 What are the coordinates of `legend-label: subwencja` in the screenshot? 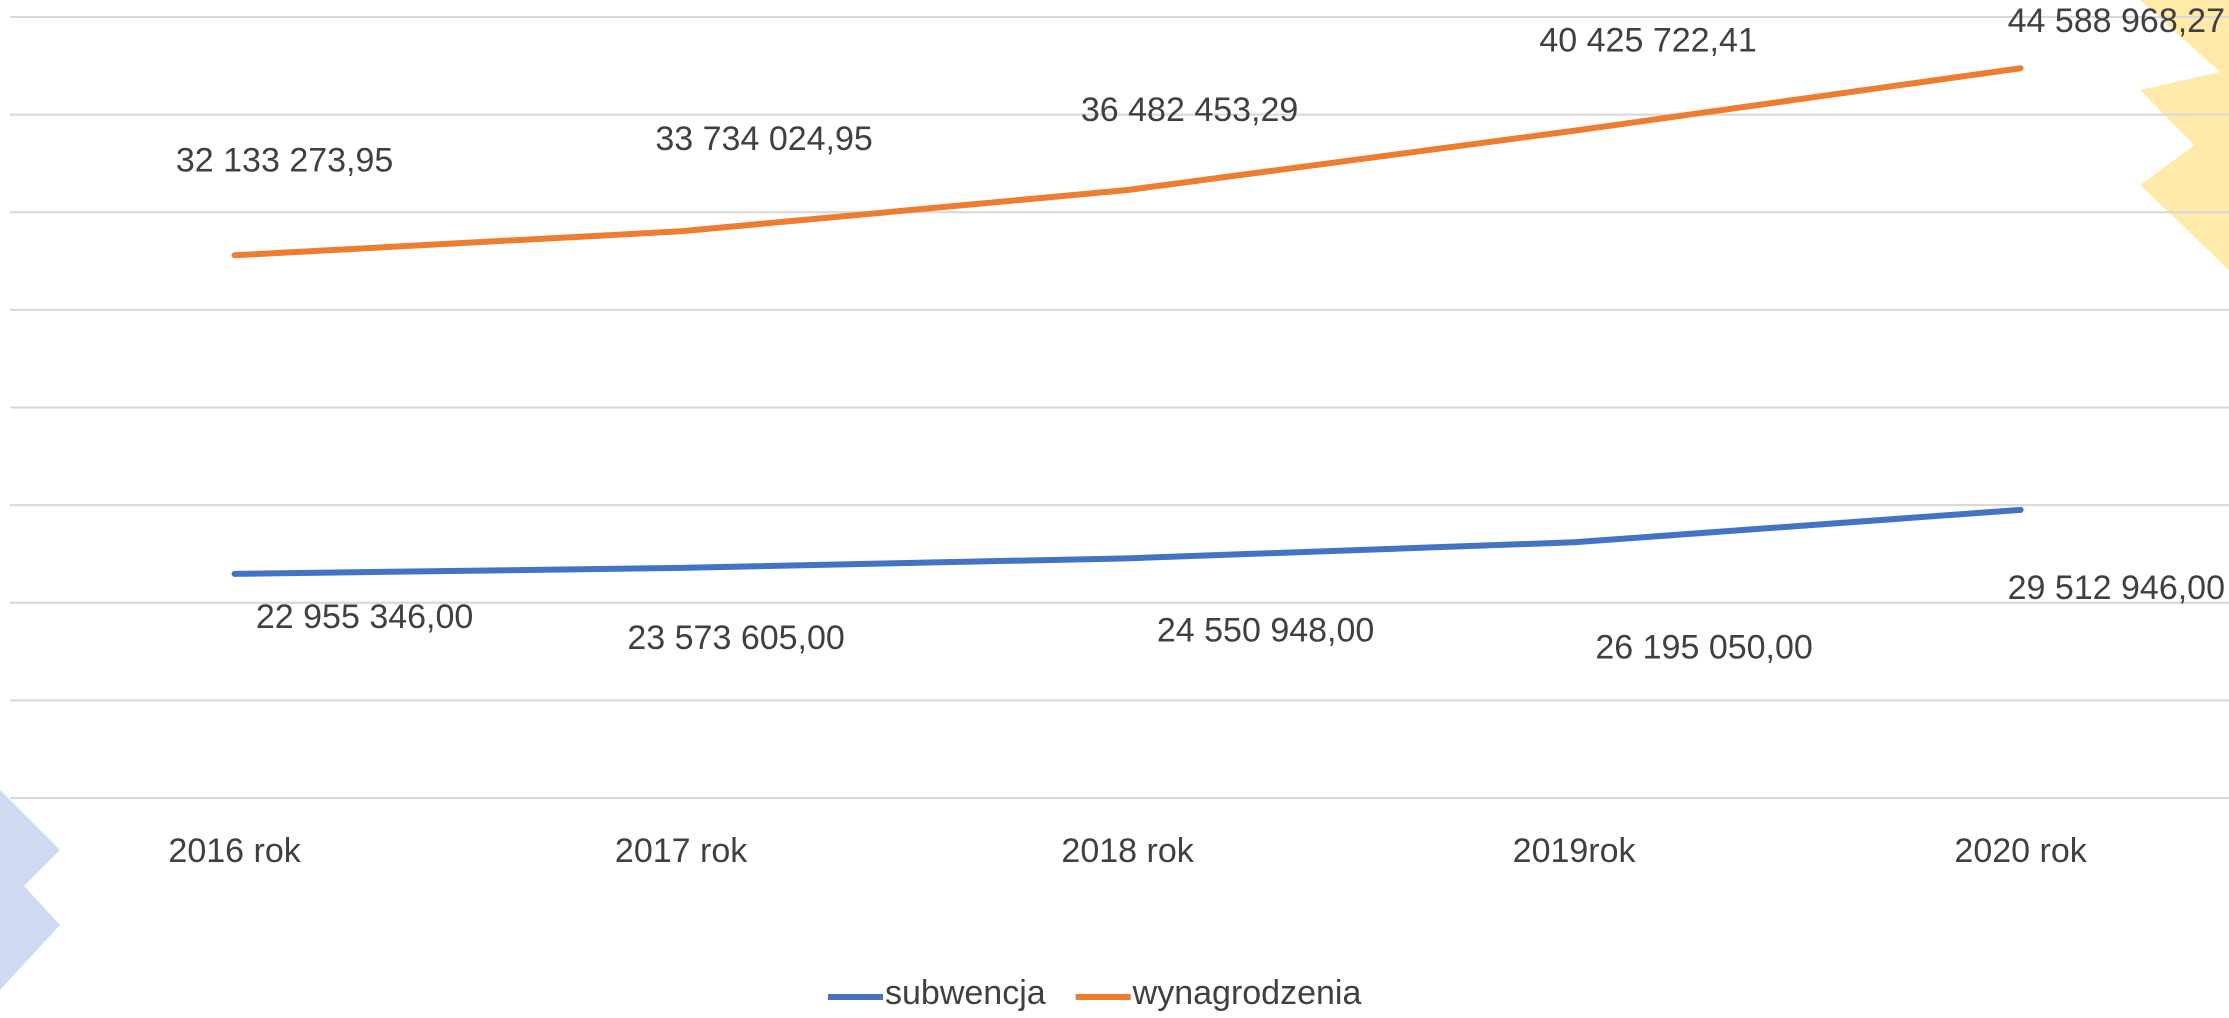 It's located at (965, 993).